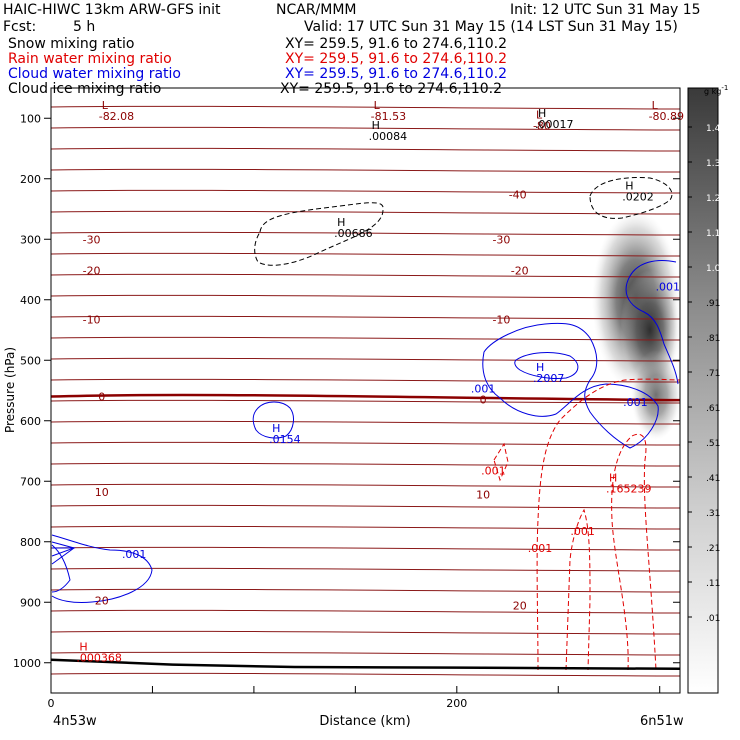 The width and height of the screenshot is (740, 740). What do you see at coordinates (608, 524) in the screenshot?
I see `rain-contour-outer` at bounding box center [608, 524].